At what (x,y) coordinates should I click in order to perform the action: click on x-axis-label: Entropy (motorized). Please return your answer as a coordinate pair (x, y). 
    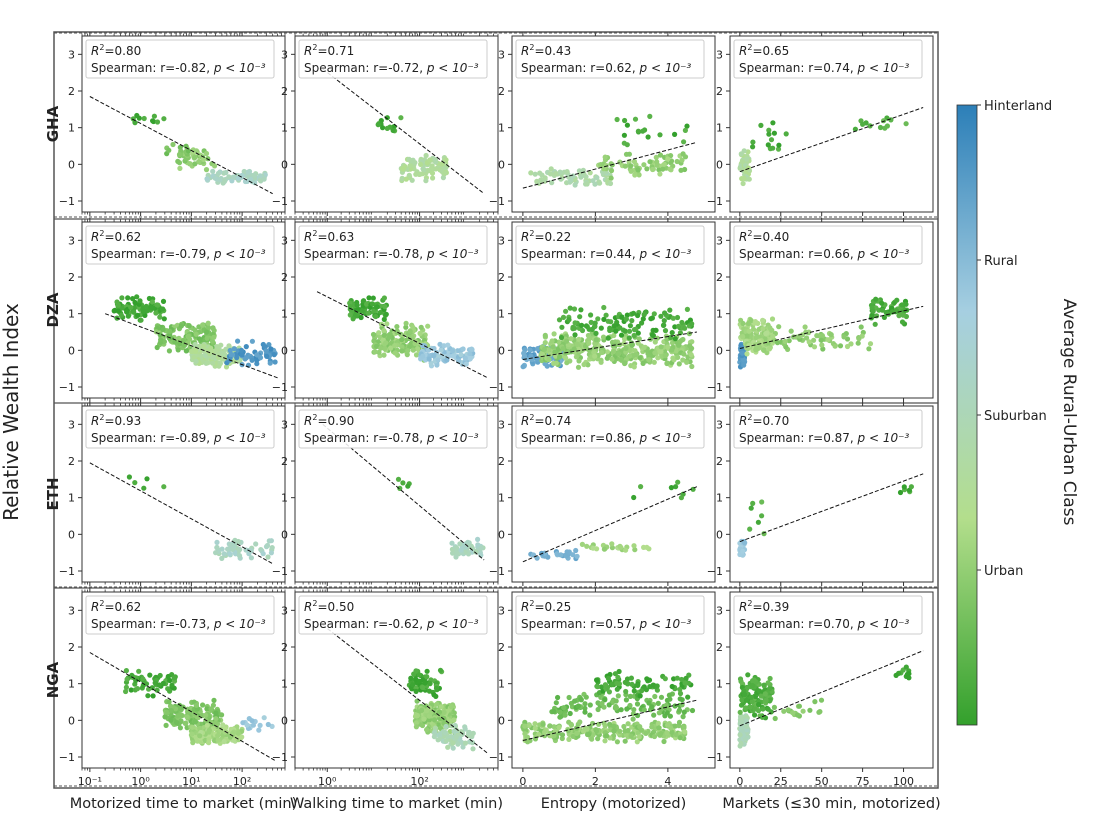
    Looking at the image, I should click on (614, 804).